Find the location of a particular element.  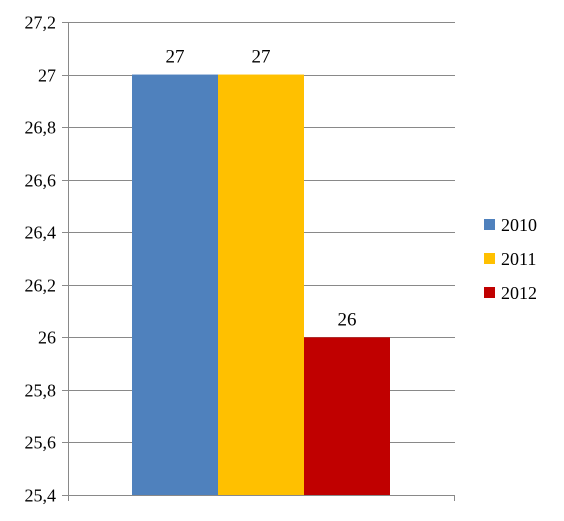

y-tick-label: 25,6 is located at coordinates (41, 443).